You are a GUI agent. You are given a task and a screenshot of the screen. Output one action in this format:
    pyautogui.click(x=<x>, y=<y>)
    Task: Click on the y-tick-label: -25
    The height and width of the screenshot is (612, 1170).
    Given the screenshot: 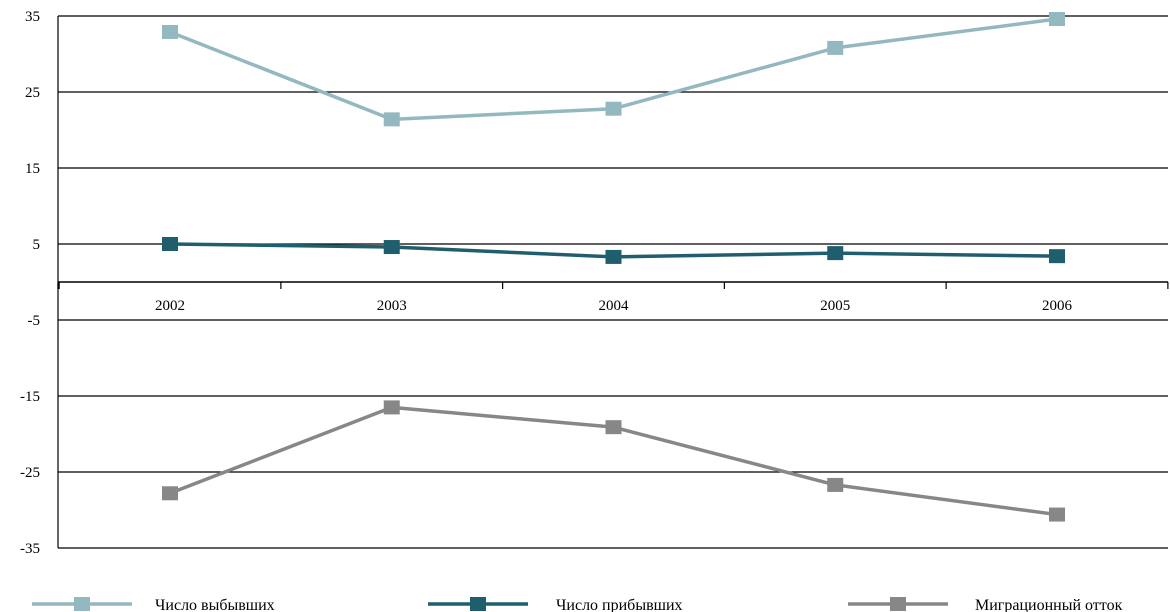 What is the action you would take?
    pyautogui.click(x=30, y=473)
    